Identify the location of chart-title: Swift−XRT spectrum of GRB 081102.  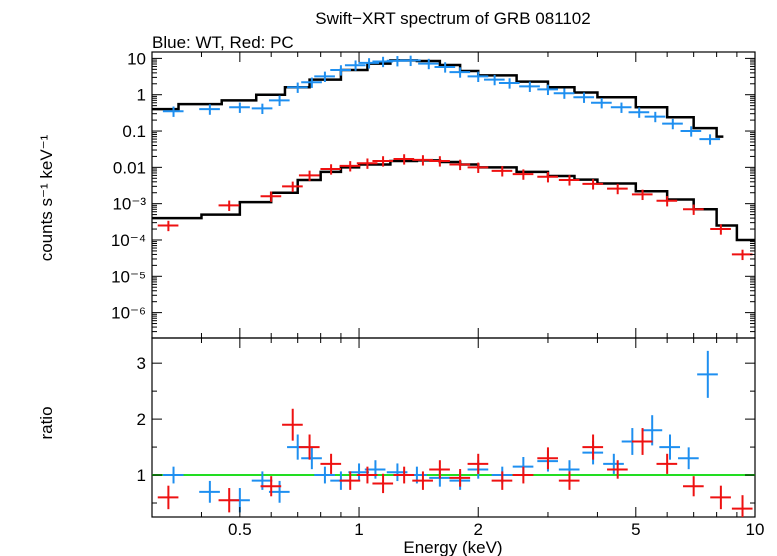
(452, 18).